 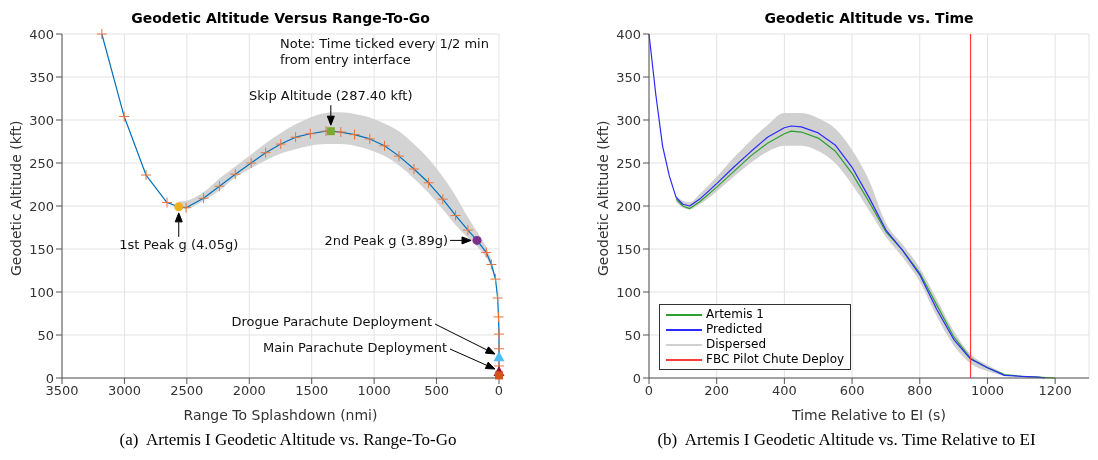 What do you see at coordinates (846, 440) in the screenshot?
I see `text: (b) Artemis I Geodetic Altitude vs. Time Relative to EI` at bounding box center [846, 440].